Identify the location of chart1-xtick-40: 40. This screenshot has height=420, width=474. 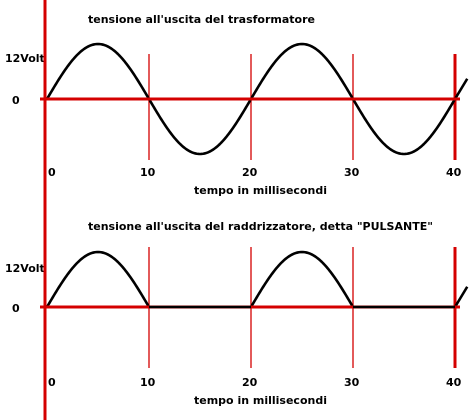
(454, 172).